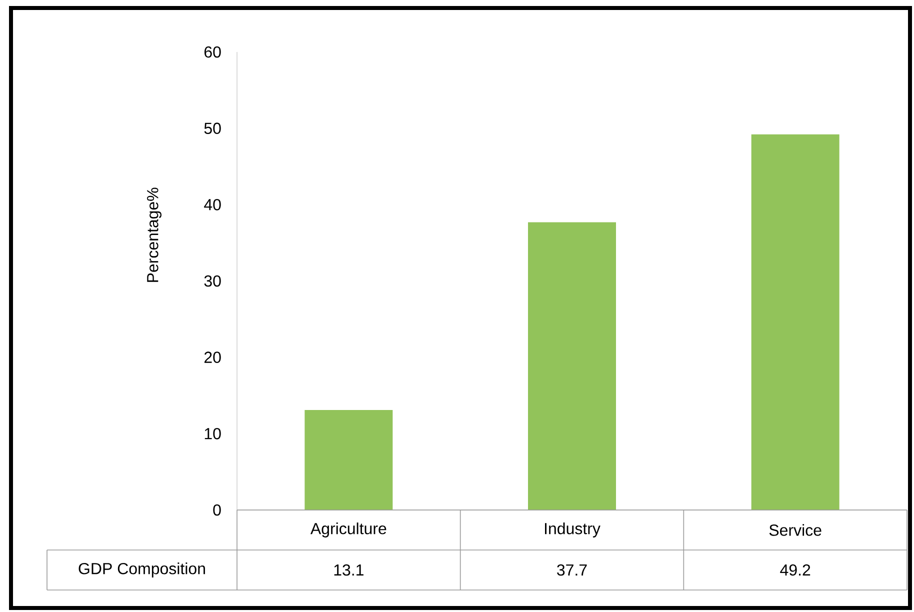 This screenshot has height=612, width=914. What do you see at coordinates (212, 281) in the screenshot?
I see `y-tick-label: 30` at bounding box center [212, 281].